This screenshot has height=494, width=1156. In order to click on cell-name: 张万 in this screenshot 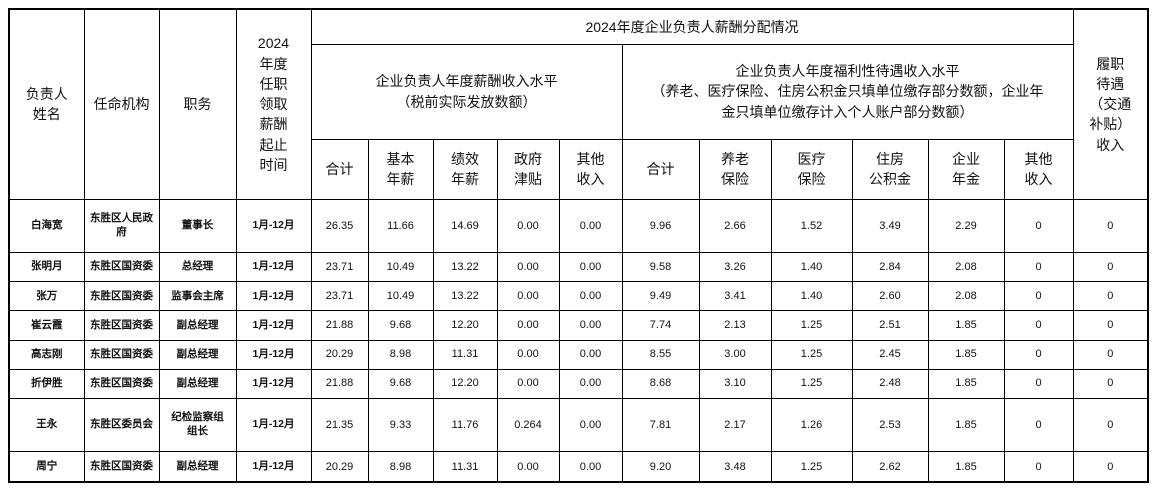, I will do `click(46, 296)`.